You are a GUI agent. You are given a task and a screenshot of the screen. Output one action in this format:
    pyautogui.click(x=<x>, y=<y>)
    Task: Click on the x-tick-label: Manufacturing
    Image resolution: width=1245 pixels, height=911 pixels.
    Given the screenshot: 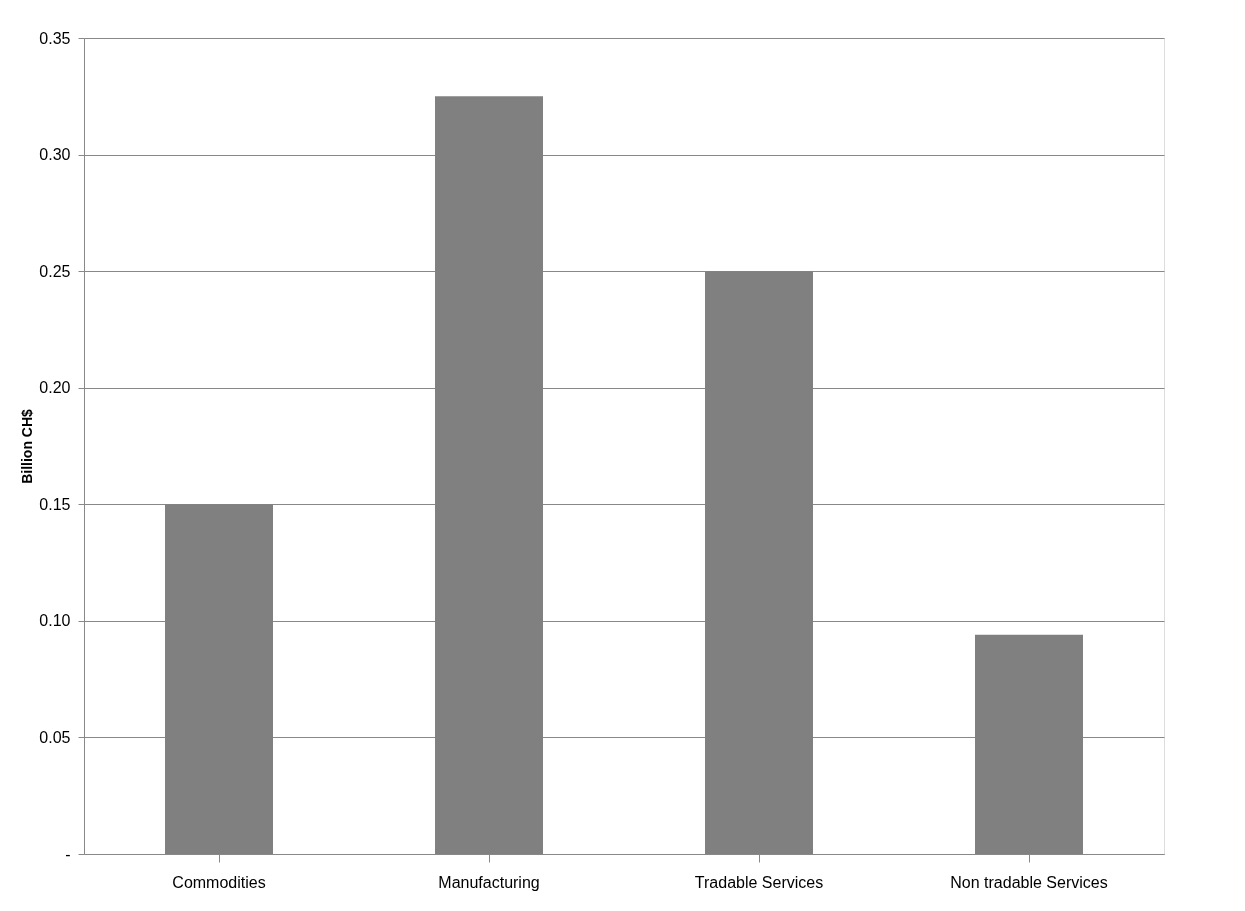 What is the action you would take?
    pyautogui.click(x=489, y=882)
    